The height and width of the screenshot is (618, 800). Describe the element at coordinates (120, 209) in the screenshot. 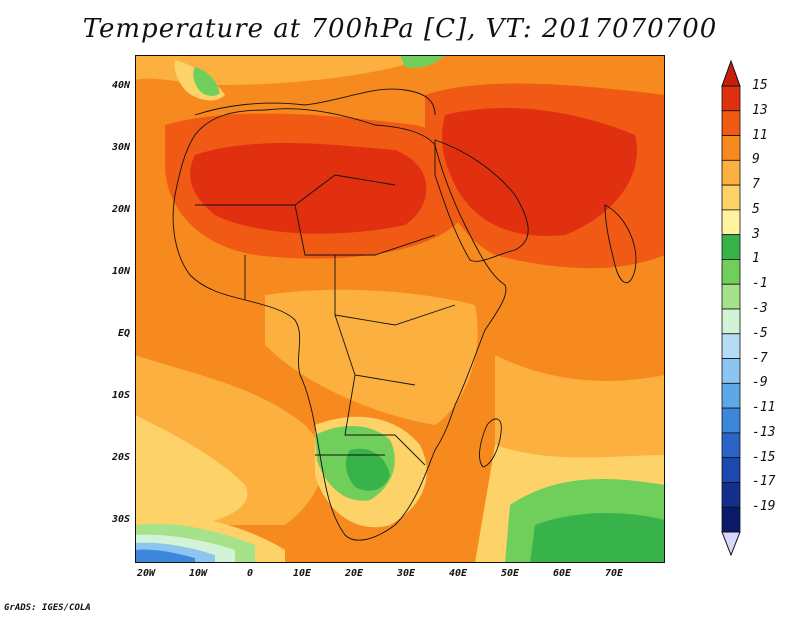

I see `lat-label-20n: 20N` at that location.